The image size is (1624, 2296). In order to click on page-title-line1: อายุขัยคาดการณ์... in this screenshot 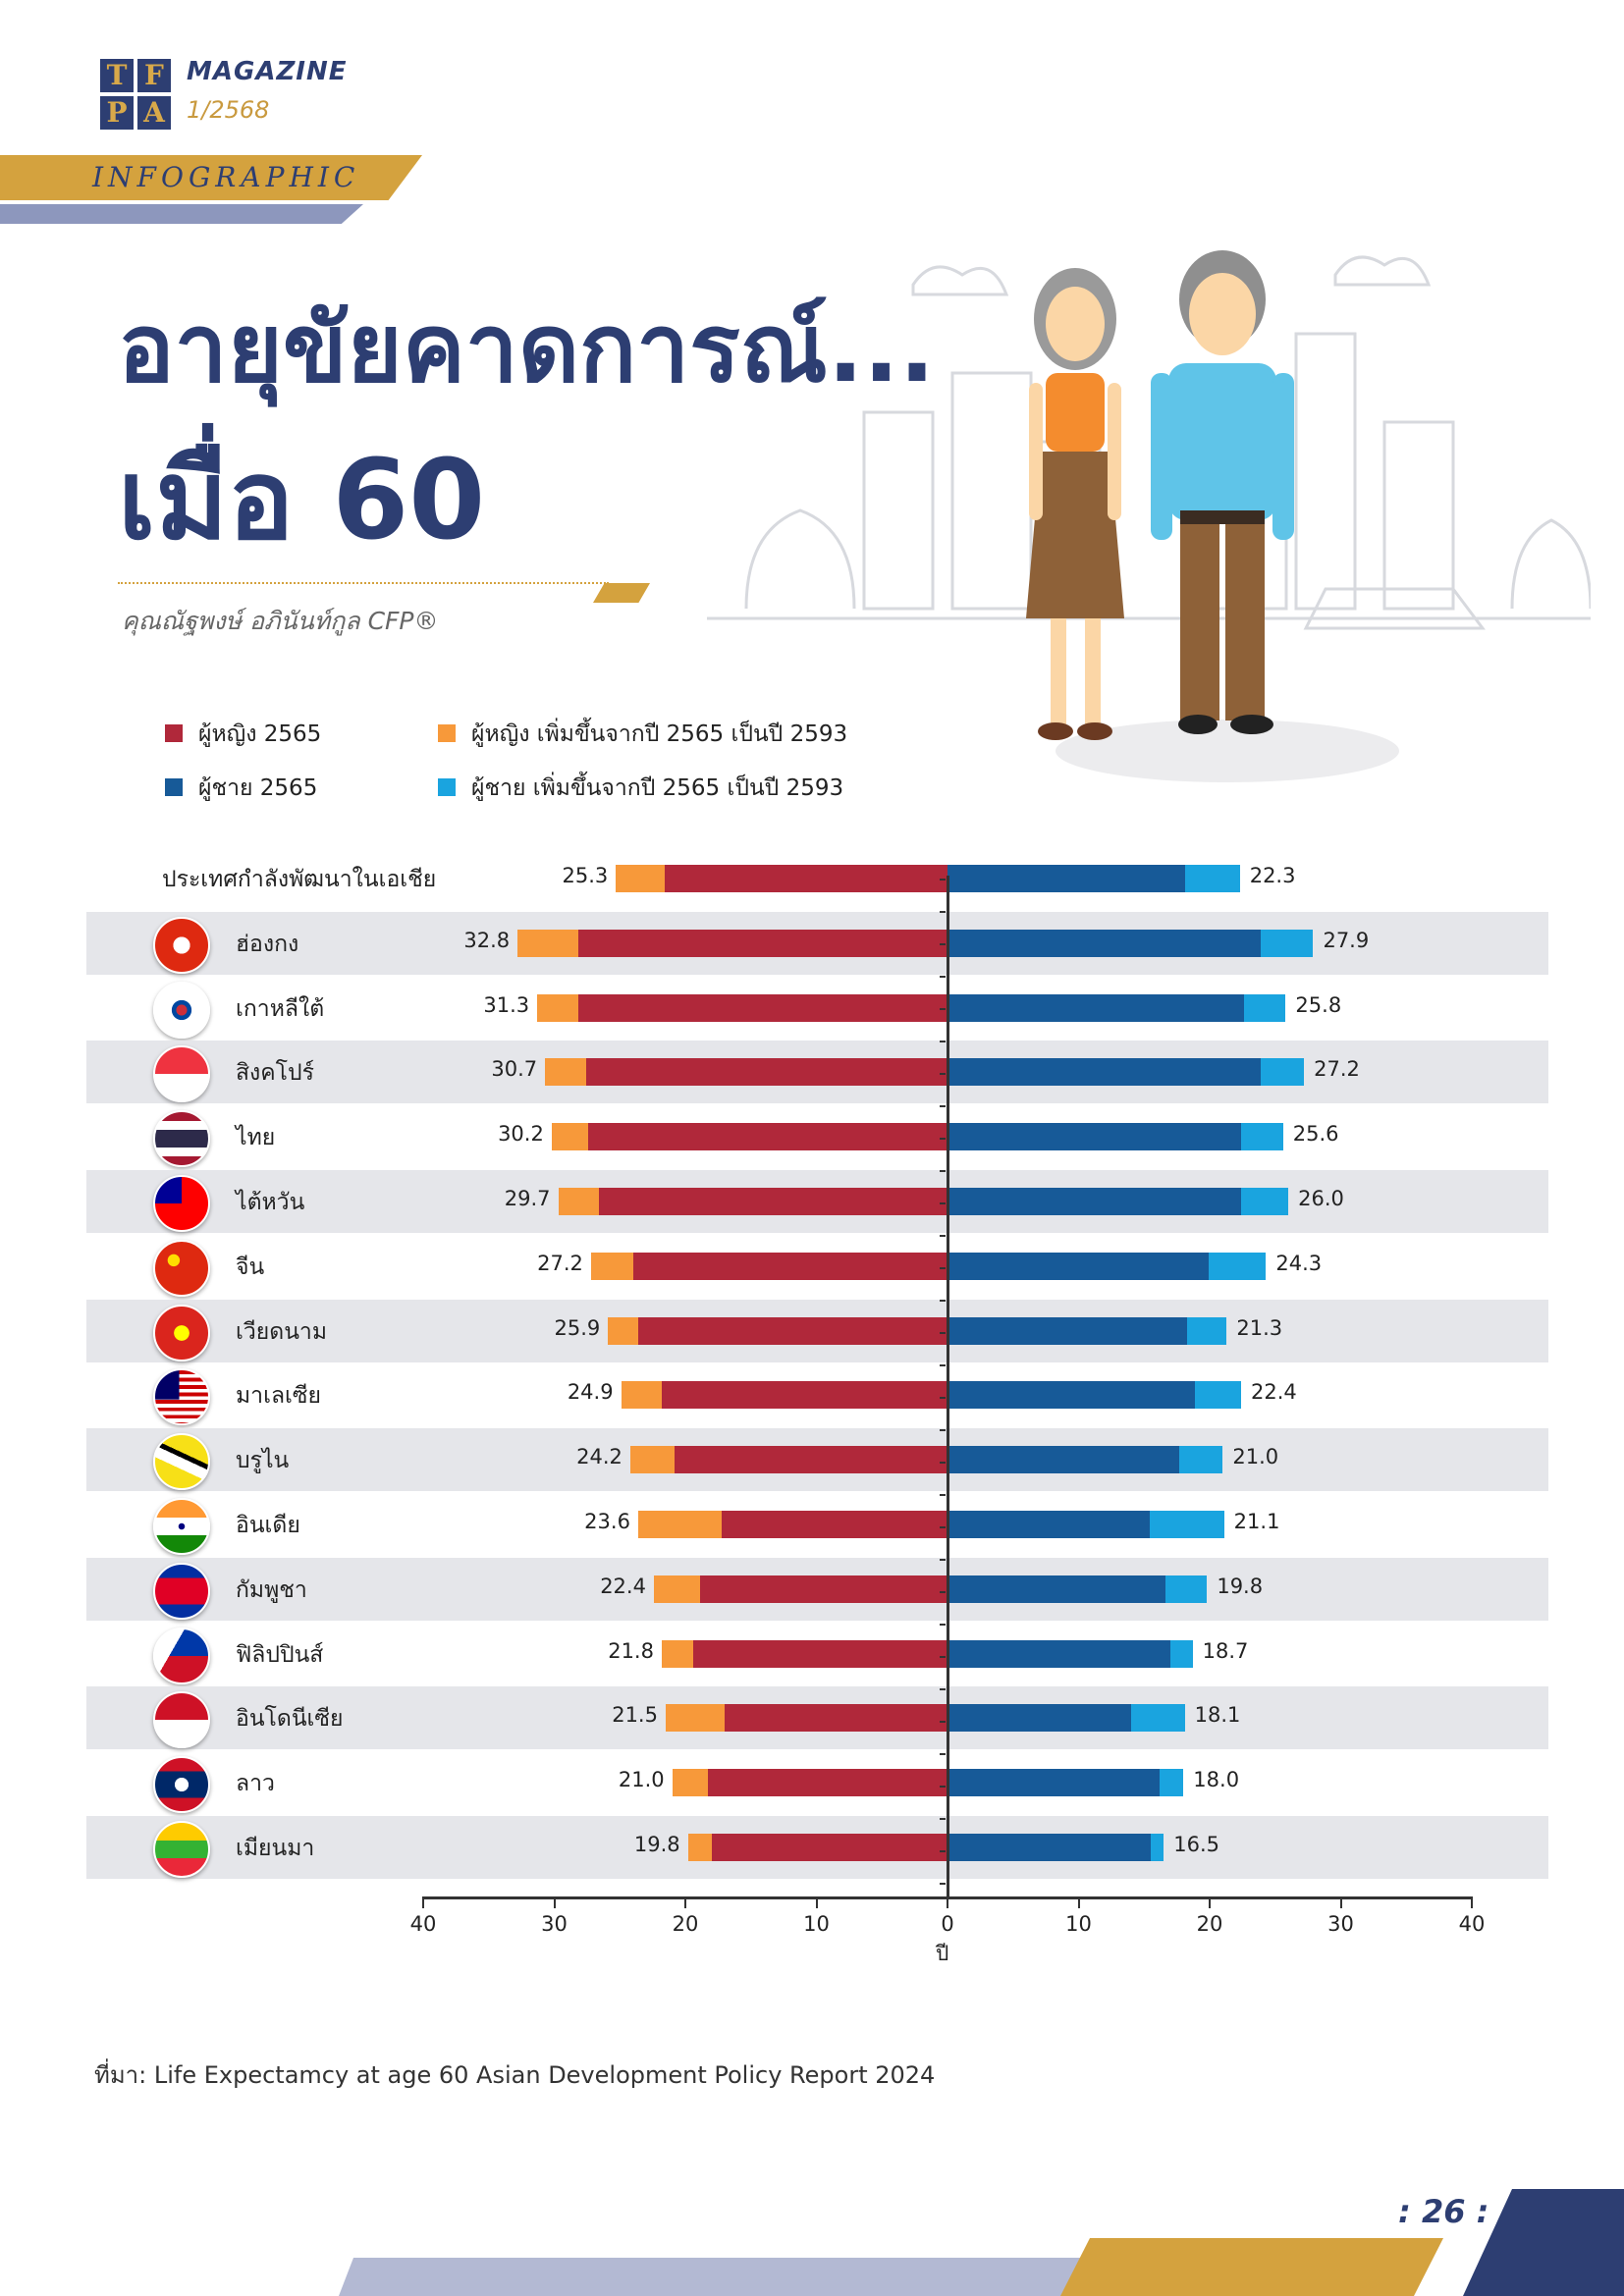, I will do `click(527, 348)`.